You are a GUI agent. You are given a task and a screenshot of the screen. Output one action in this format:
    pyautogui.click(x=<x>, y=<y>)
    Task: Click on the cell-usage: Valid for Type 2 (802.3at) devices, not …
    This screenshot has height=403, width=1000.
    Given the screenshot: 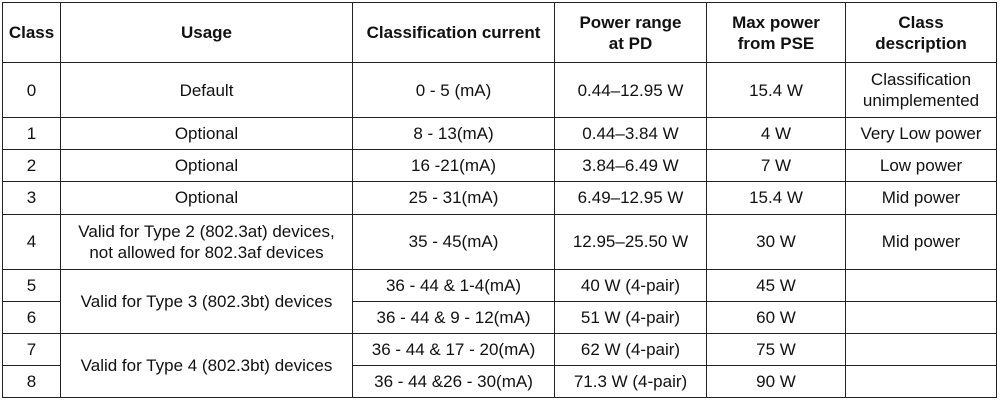 What is the action you would take?
    pyautogui.click(x=206, y=241)
    